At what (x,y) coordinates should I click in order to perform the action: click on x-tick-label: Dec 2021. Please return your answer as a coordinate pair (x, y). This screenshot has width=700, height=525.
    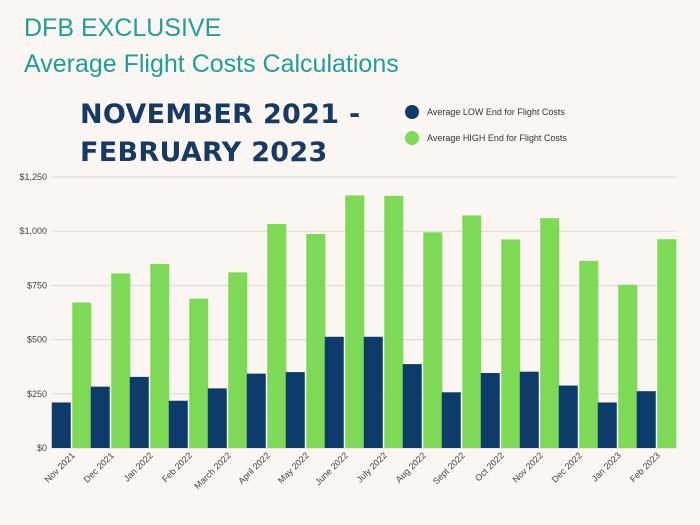
    Looking at the image, I should click on (99, 467).